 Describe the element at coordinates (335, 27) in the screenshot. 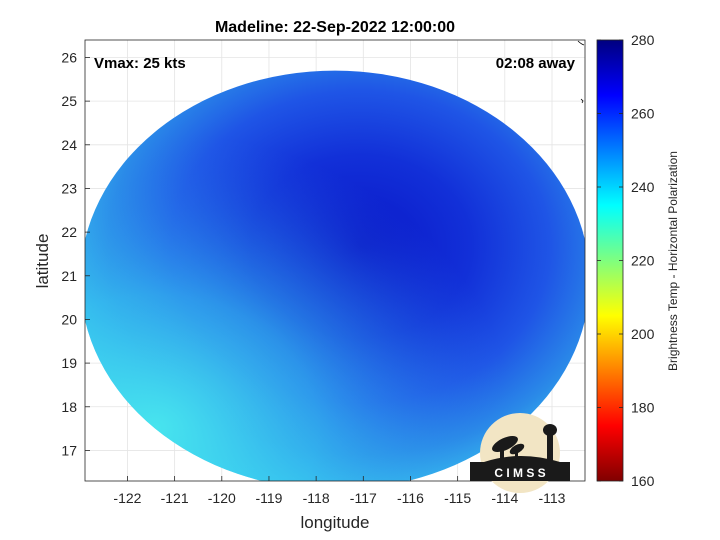

I see `chart-title: Madeline: 22-Sep-2022 12:00:00` at that location.